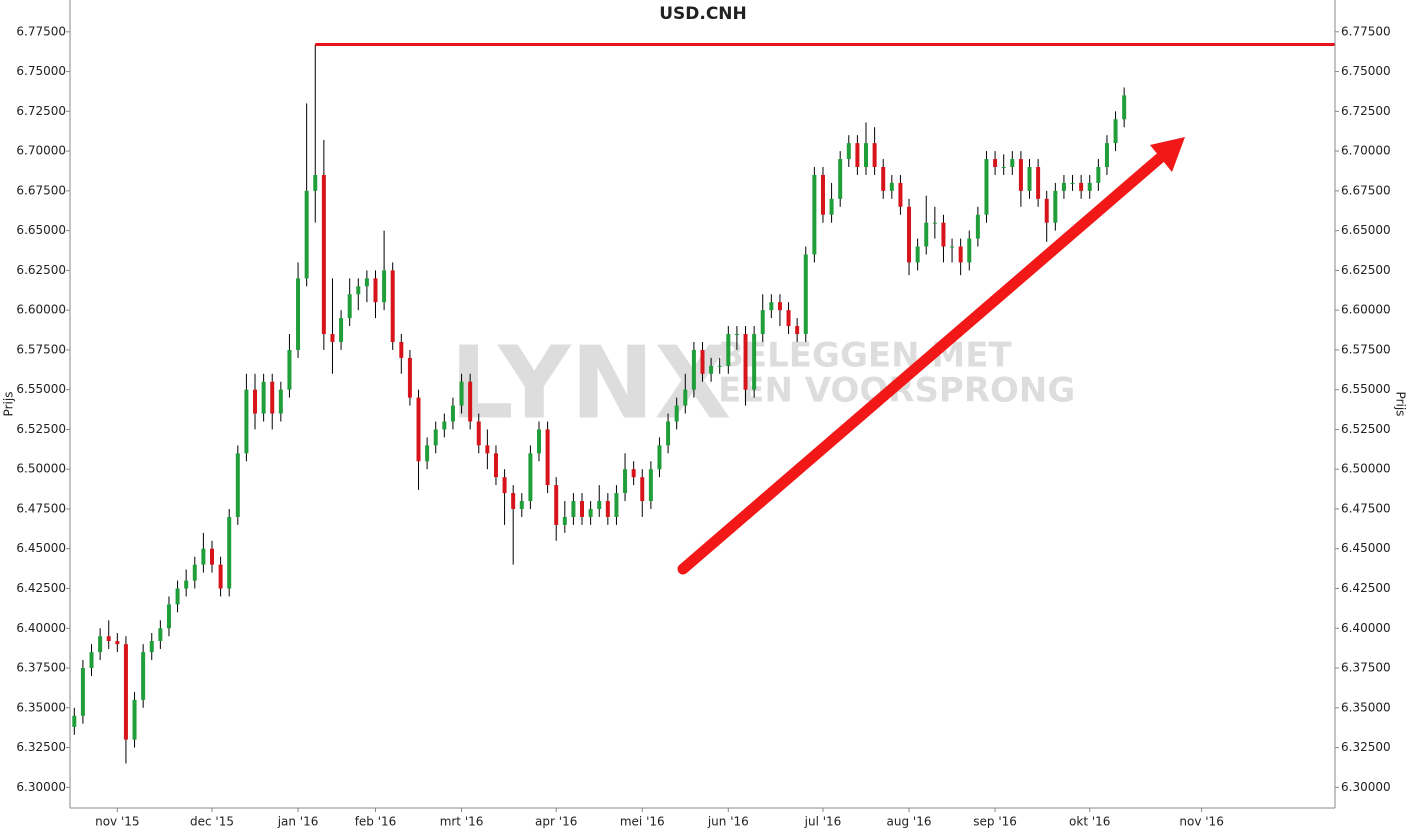 The height and width of the screenshot is (832, 1410). Describe the element at coordinates (41, 349) in the screenshot. I see `y-tick-label: 6.57500` at that location.